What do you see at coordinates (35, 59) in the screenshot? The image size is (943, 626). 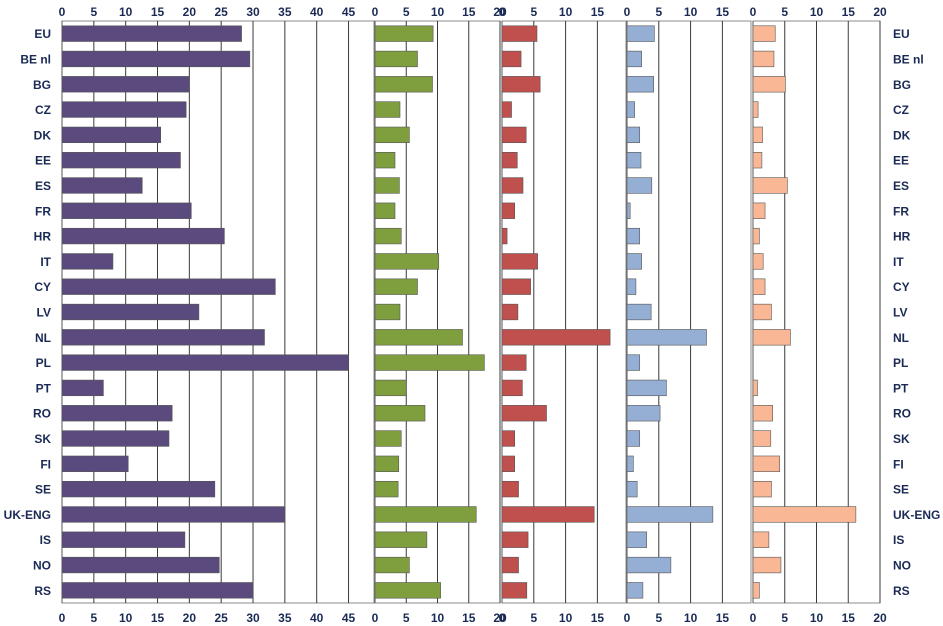 I see `category-label-left: BE nl` at bounding box center [35, 59].